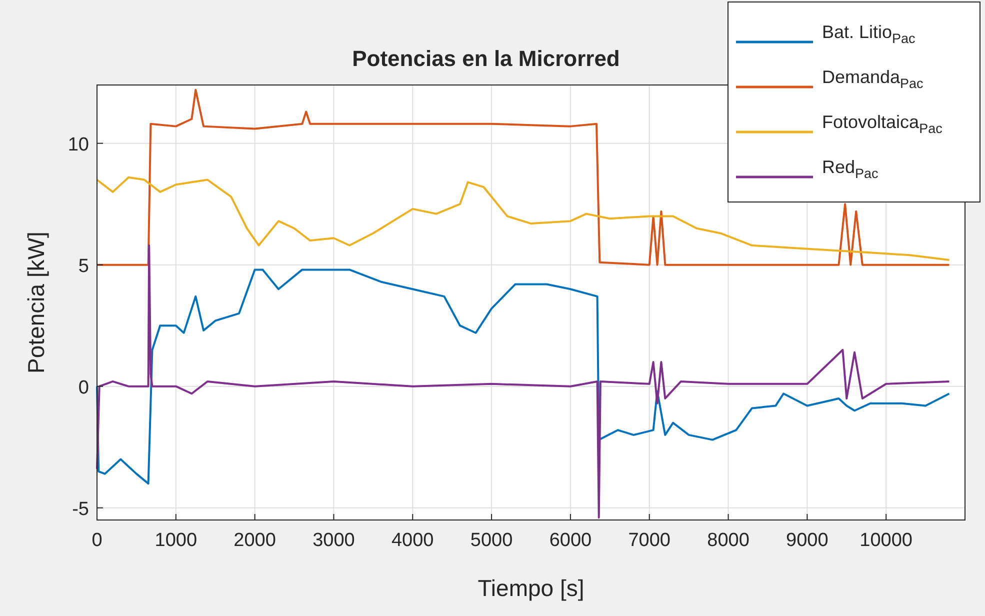 This screenshot has height=616, width=985. What do you see at coordinates (78, 145) in the screenshot?
I see `y-tick-label: 10` at bounding box center [78, 145].